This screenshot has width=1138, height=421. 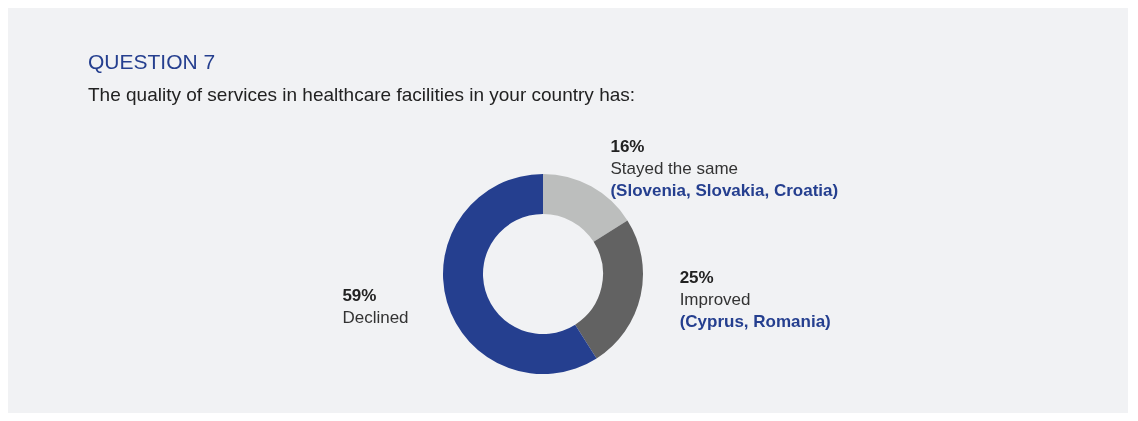 What do you see at coordinates (755, 321) in the screenshot?
I see `text: (Cyprus, Romania)` at bounding box center [755, 321].